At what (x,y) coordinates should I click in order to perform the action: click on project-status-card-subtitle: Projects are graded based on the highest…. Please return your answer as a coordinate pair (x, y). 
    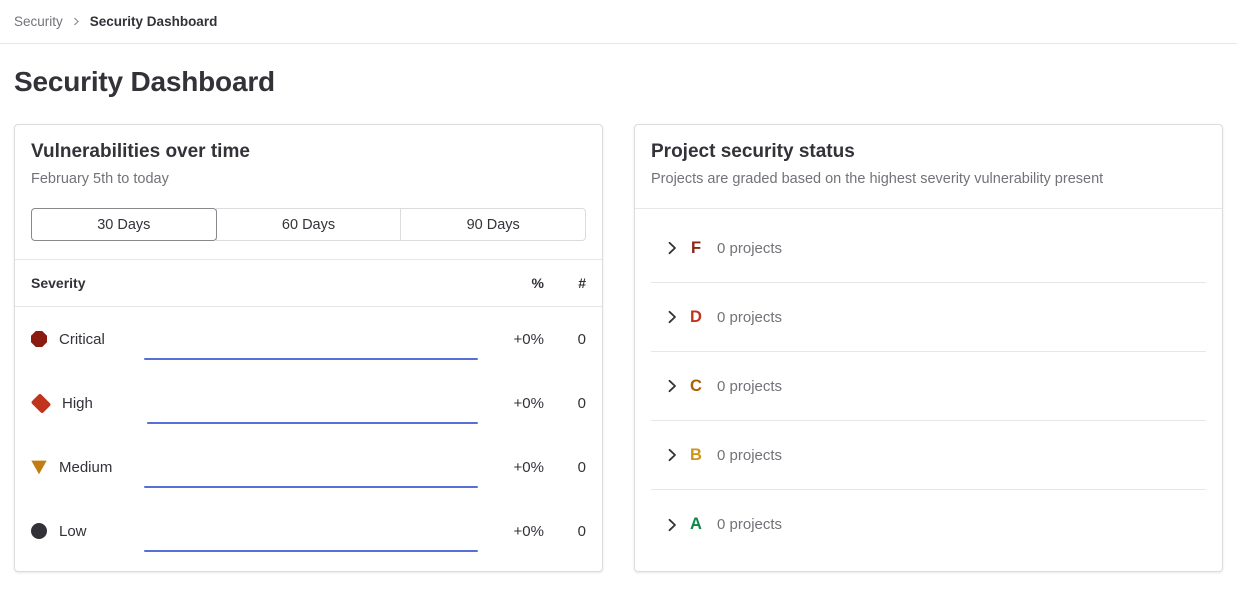
    Looking at the image, I should click on (877, 179).